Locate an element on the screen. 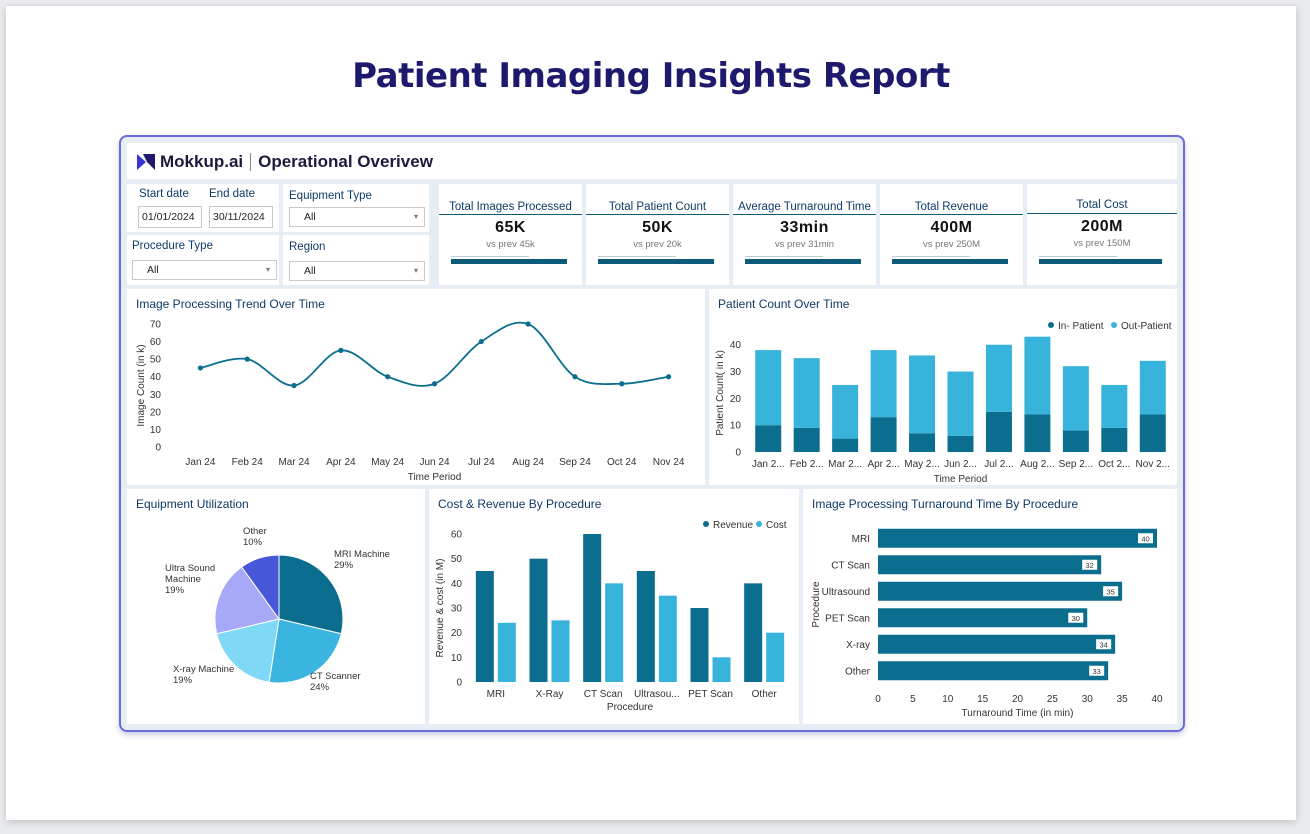  kpi-card-cost: Total Cost 200M vs prev 150M is located at coordinates (1102, 234).